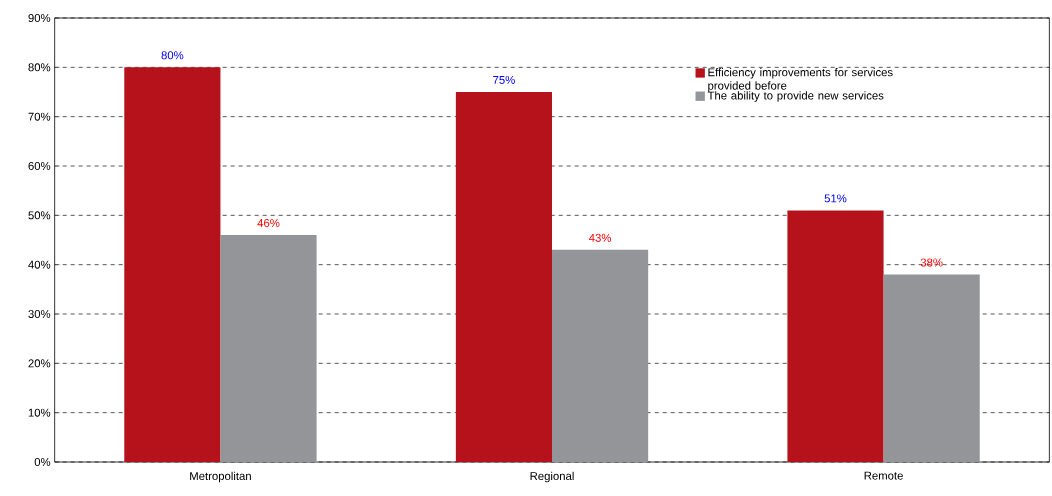  What do you see at coordinates (931, 262) in the screenshot?
I see `data-label: 38%` at bounding box center [931, 262].